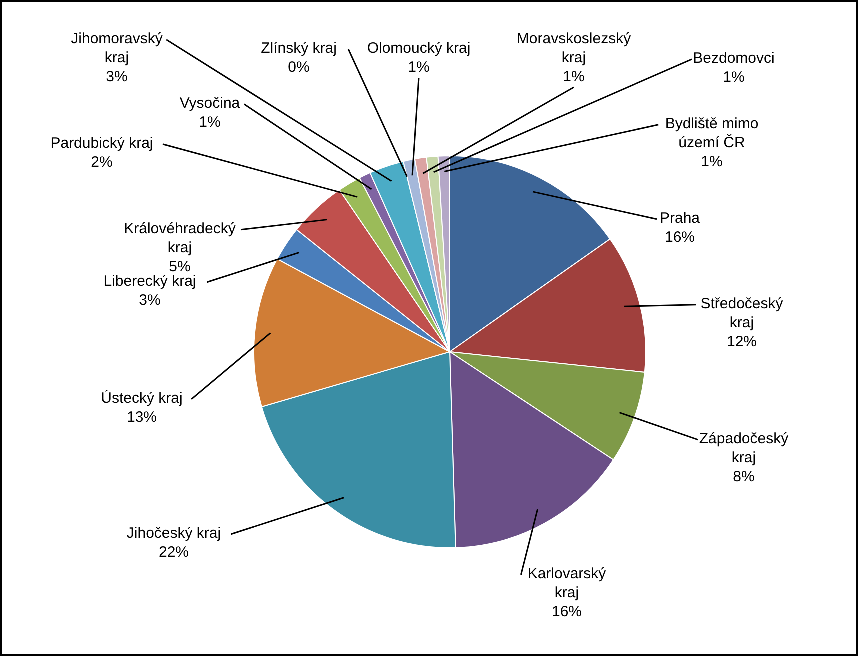  I want to click on slice-label: Pardubický kraj, so click(102, 143).